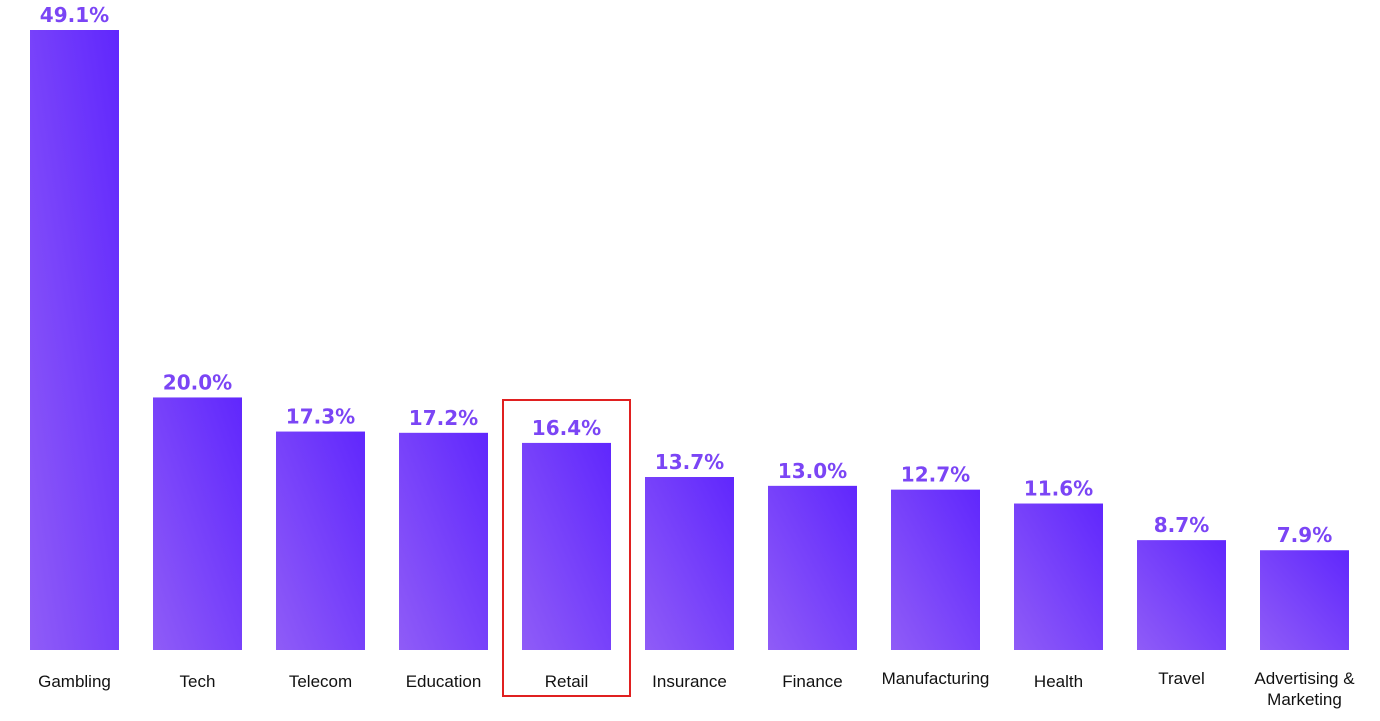 This screenshot has width=1380, height=721. Describe the element at coordinates (689, 462) in the screenshot. I see `value-label-insurance: 13.7%` at that location.